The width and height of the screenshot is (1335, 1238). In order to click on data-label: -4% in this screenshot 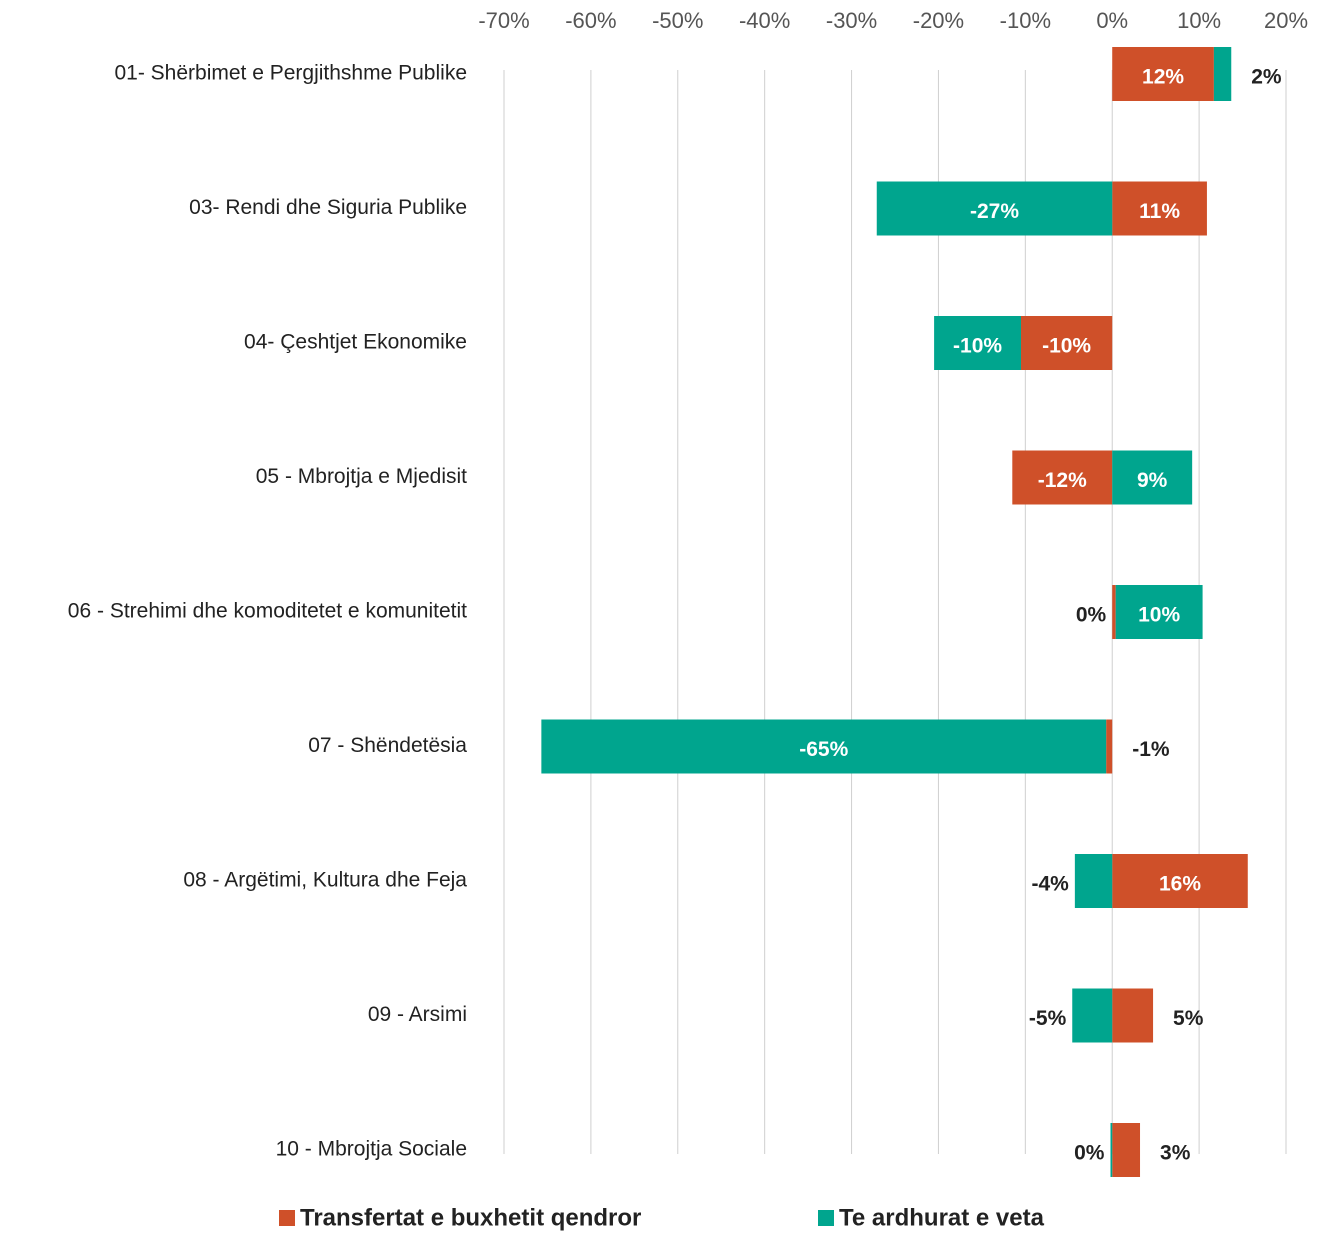, I will do `click(1051, 884)`.